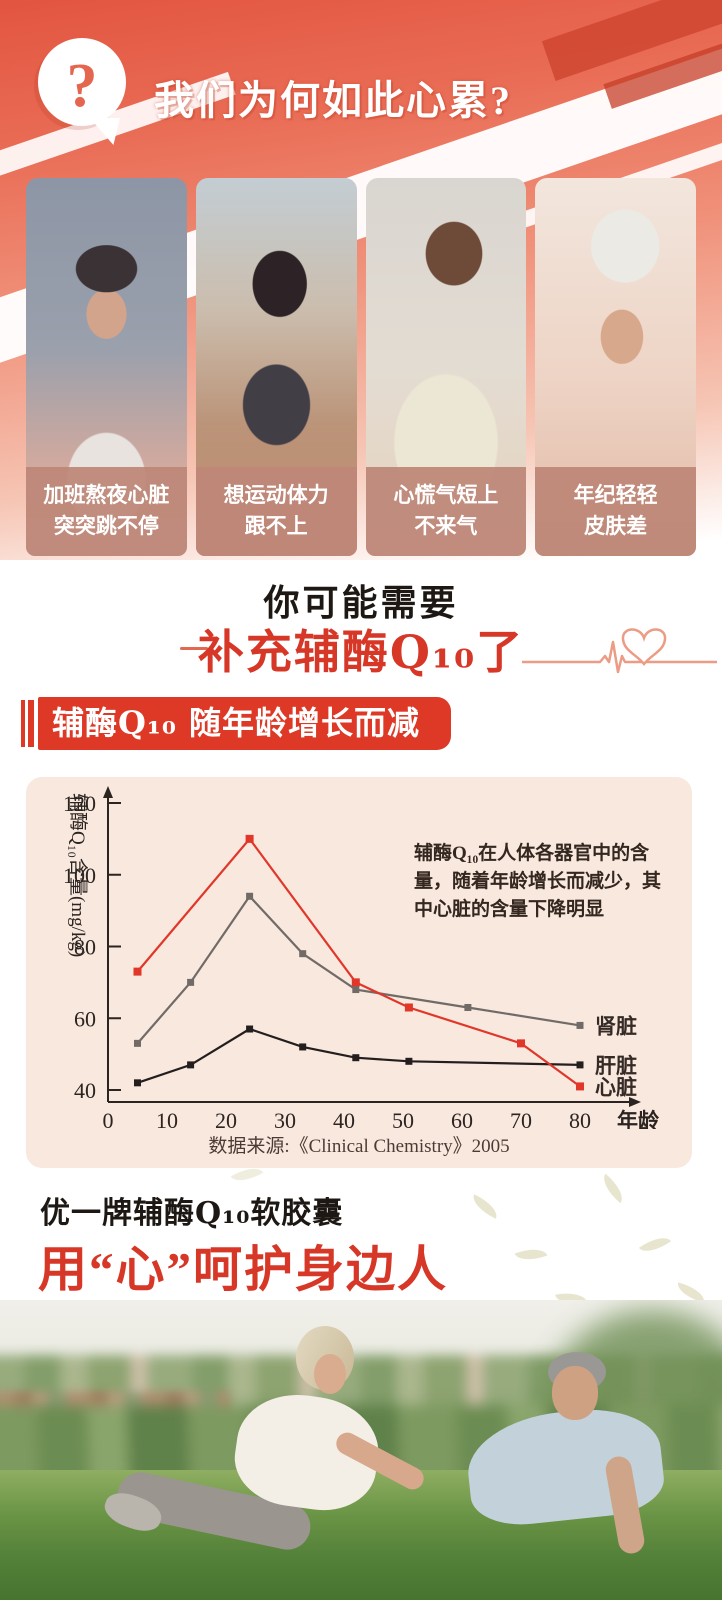 Image resolution: width=722 pixels, height=1600 pixels. What do you see at coordinates (106, 367) in the screenshot?
I see `card-overtime-heartbeat: 加班熬夜心脏 突突跳不停` at bounding box center [106, 367].